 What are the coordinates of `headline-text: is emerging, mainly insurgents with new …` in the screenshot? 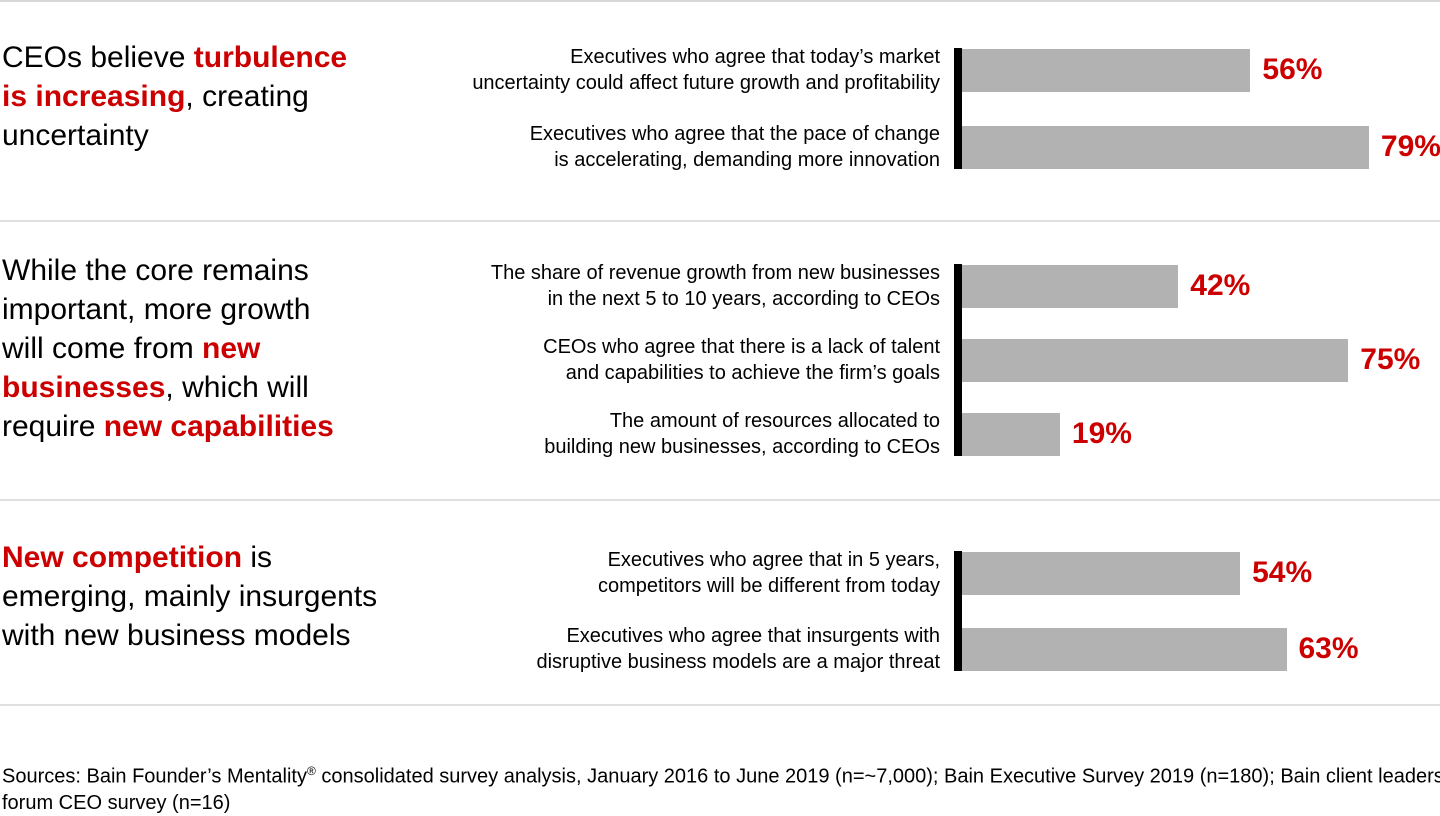 It's located at (190, 596).